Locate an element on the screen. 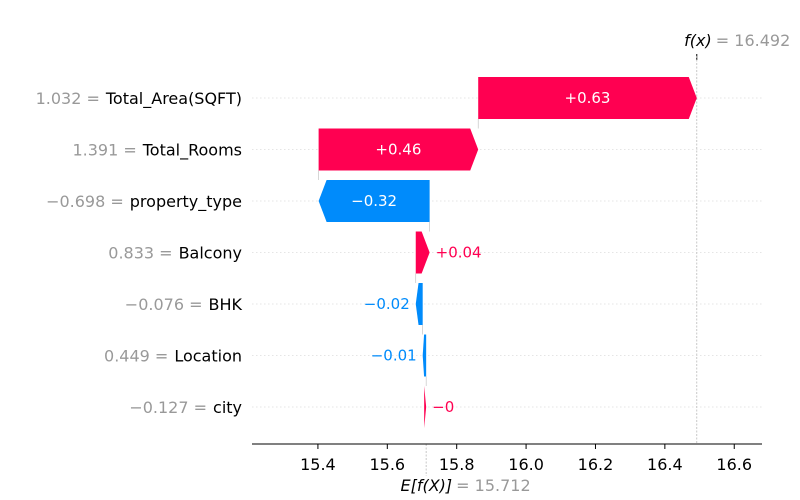 Image resolution: width=800 pixels, height=500 pixels. bar-value-label: −0.32 is located at coordinates (374, 201).